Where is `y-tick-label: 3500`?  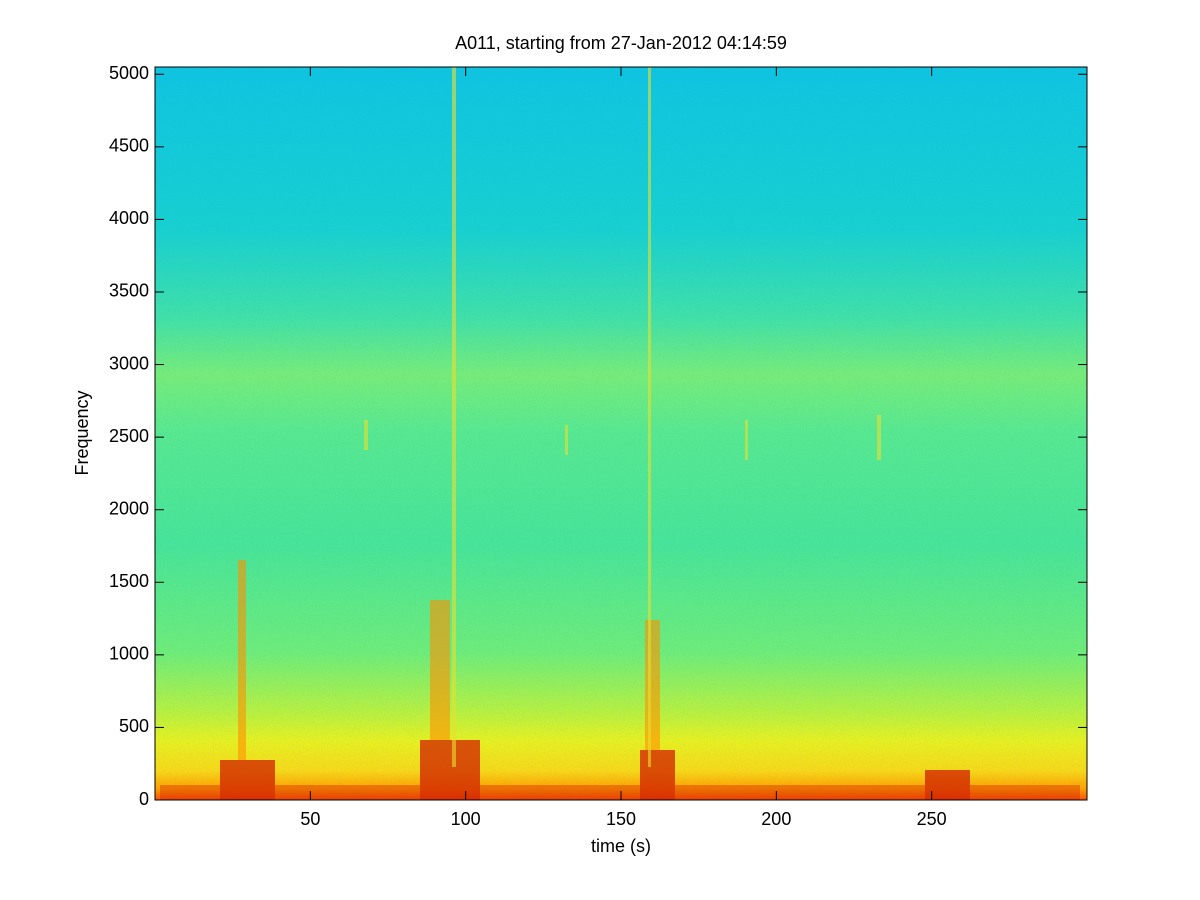
y-tick-label: 3500 is located at coordinates (129, 291).